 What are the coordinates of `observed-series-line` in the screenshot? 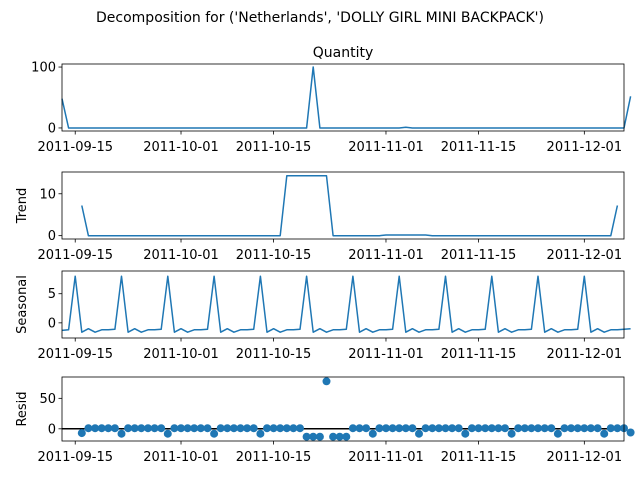 It's located at (346, 97).